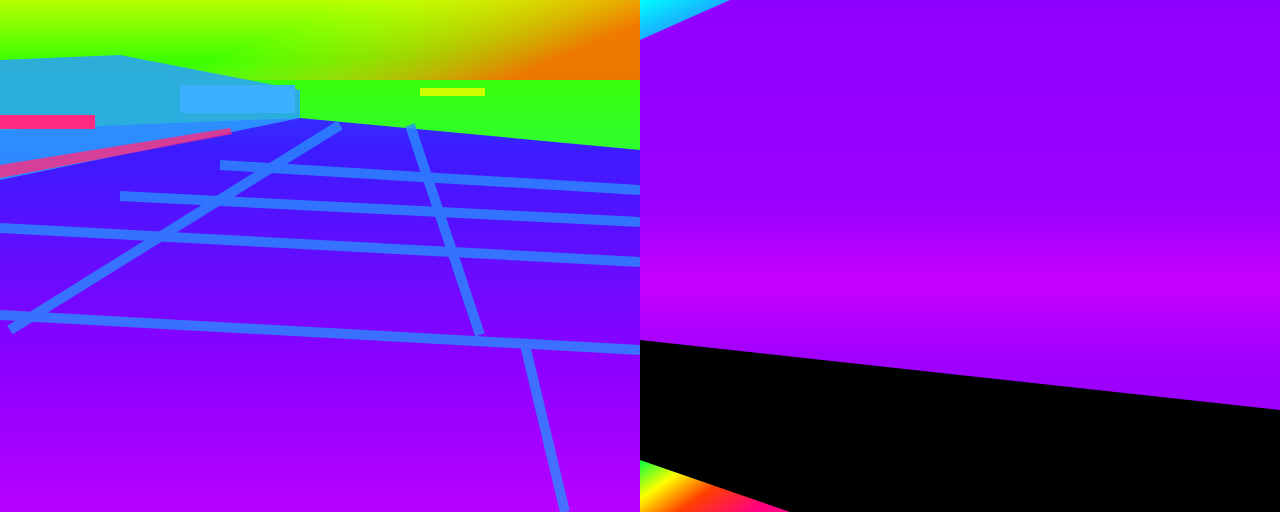  I want to click on near-corner, so click(685, 20).